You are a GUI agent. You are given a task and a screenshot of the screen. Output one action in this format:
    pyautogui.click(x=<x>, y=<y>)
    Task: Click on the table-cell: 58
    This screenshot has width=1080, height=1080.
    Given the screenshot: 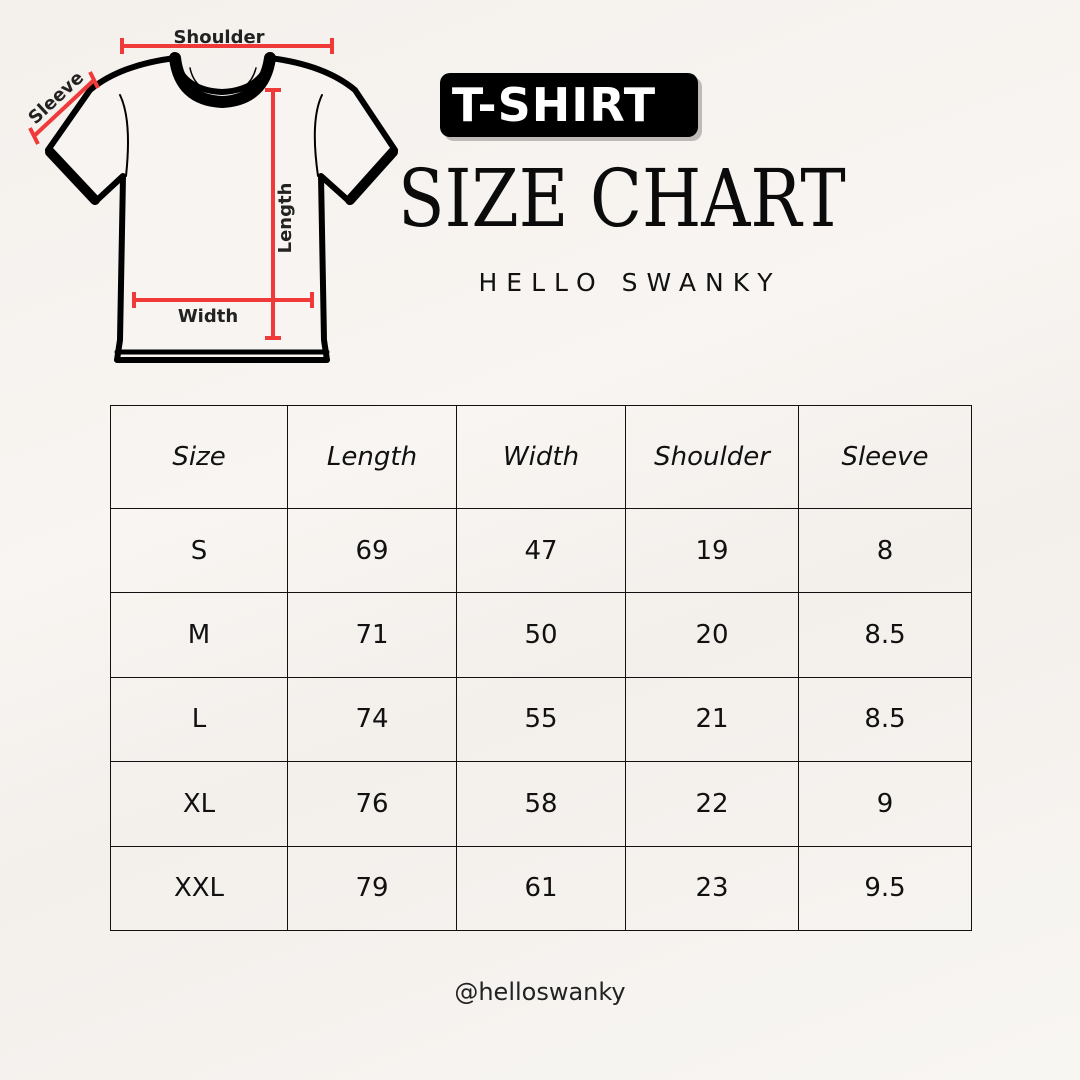 What is the action you would take?
    pyautogui.click(x=541, y=804)
    